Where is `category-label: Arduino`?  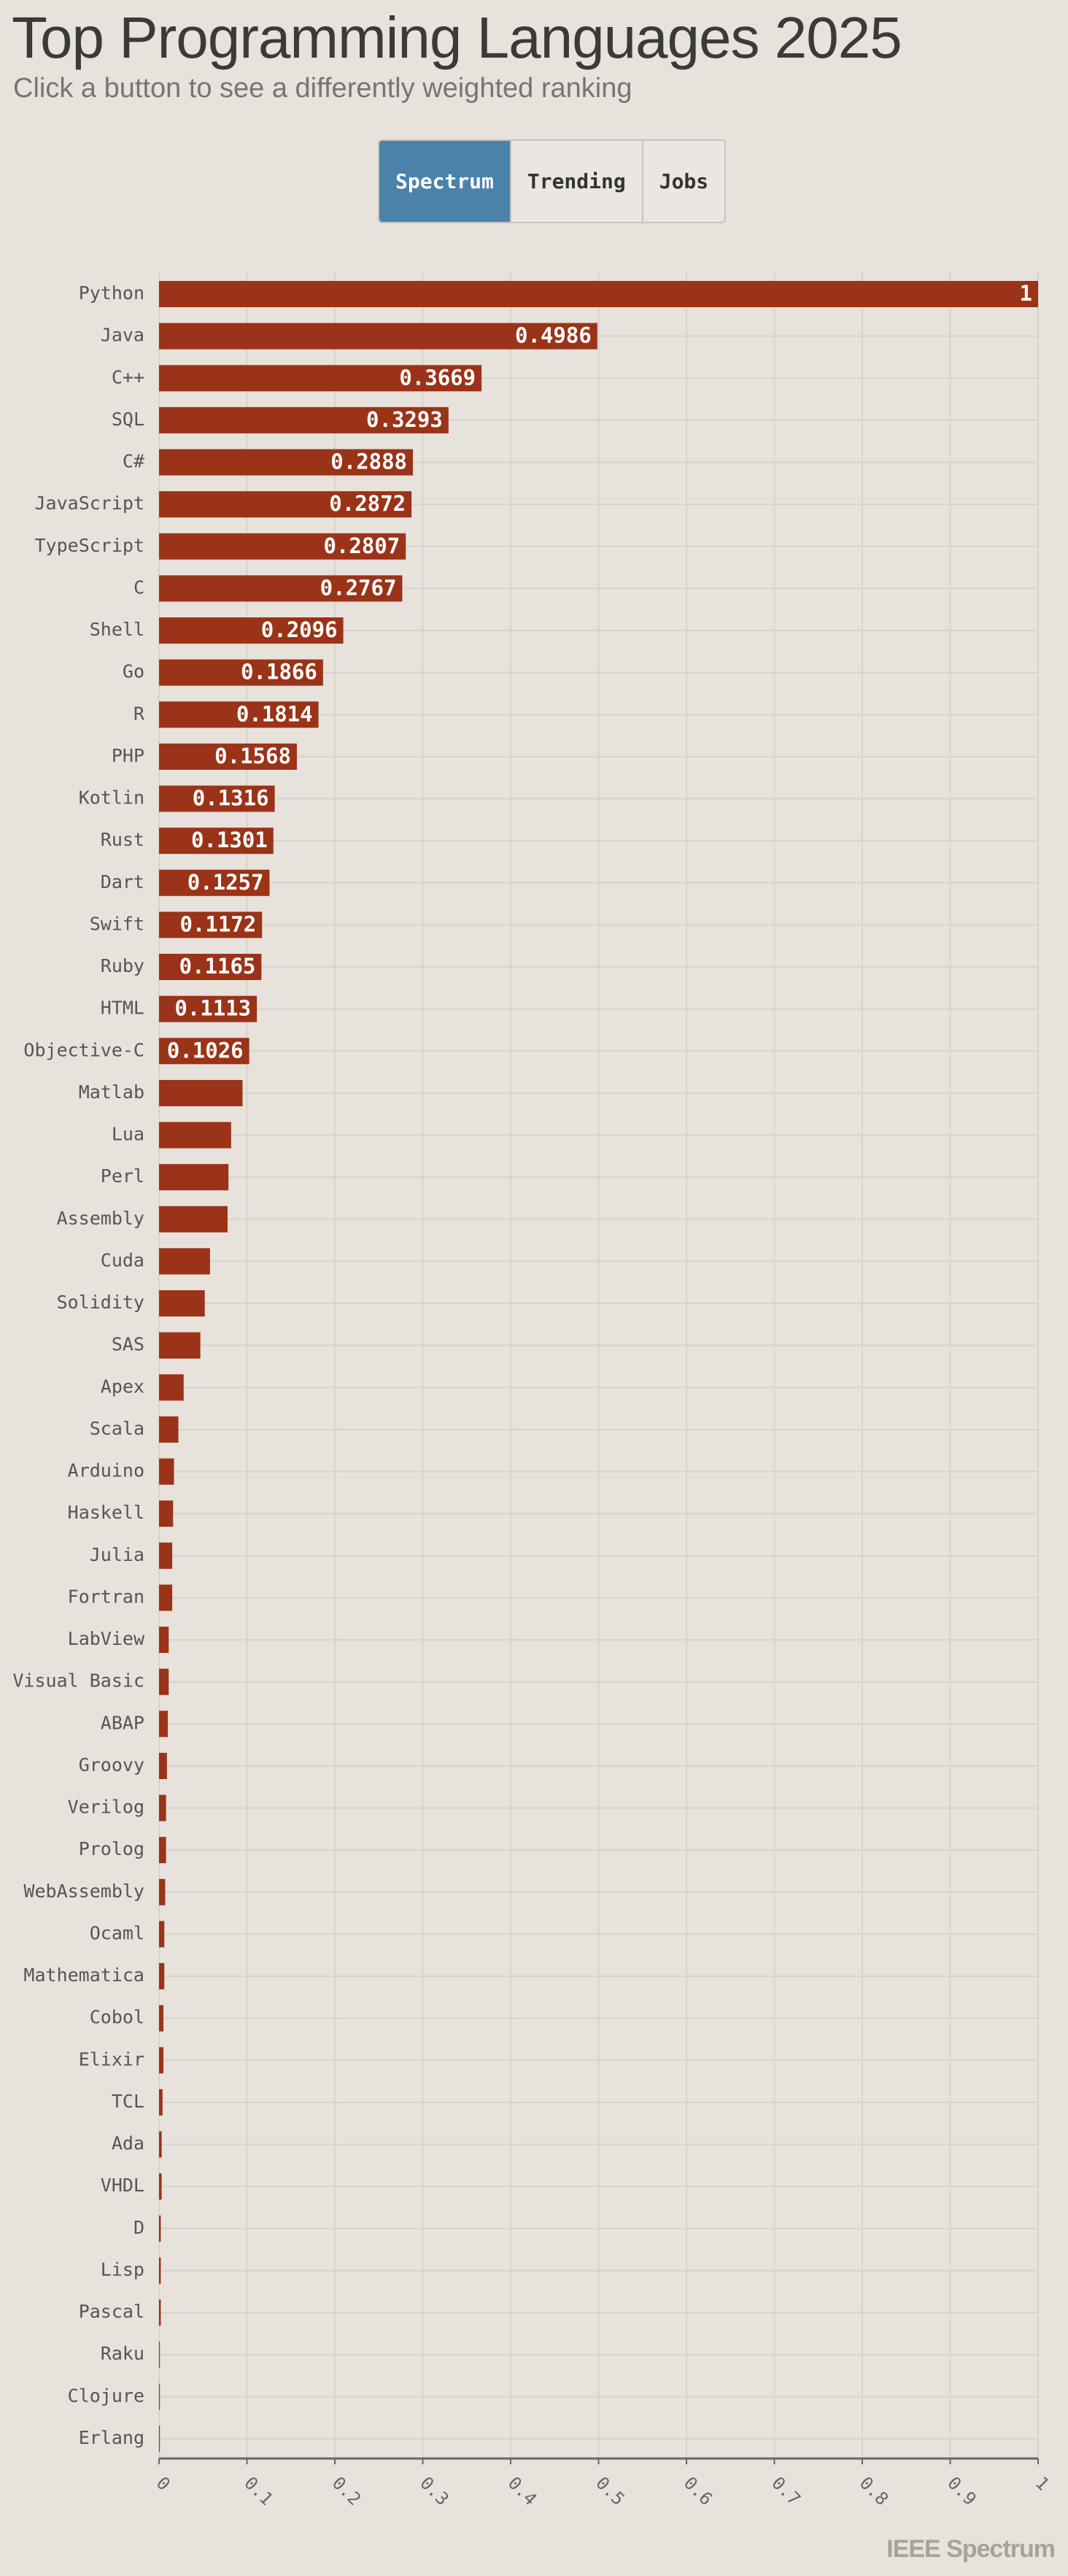
category-label: Arduino is located at coordinates (106, 1470).